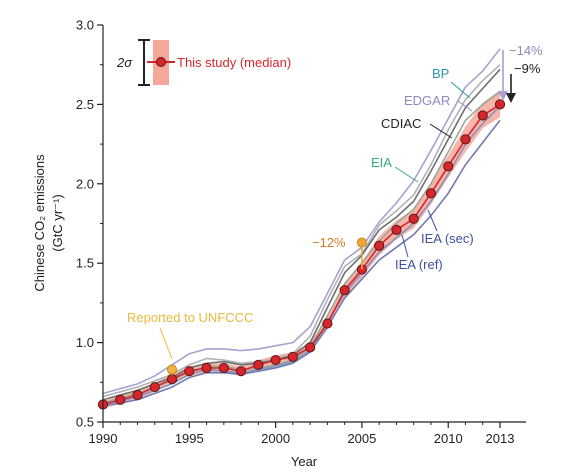  Describe the element at coordinates (166, 343) in the screenshot. I see `annotation-unfccc-leader` at that location.